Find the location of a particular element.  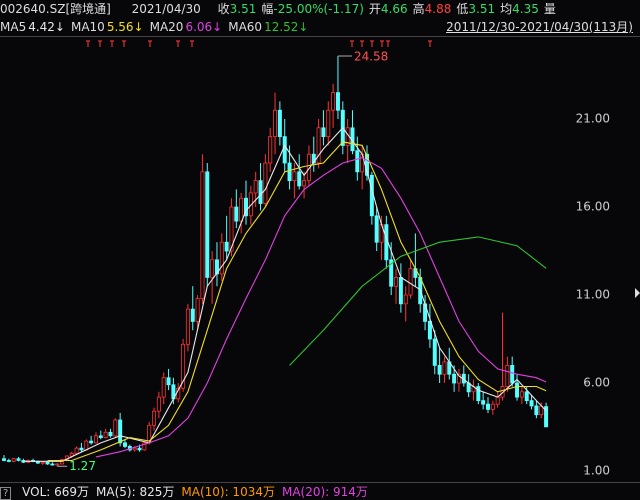

field-label: 低 is located at coordinates (462, 9).